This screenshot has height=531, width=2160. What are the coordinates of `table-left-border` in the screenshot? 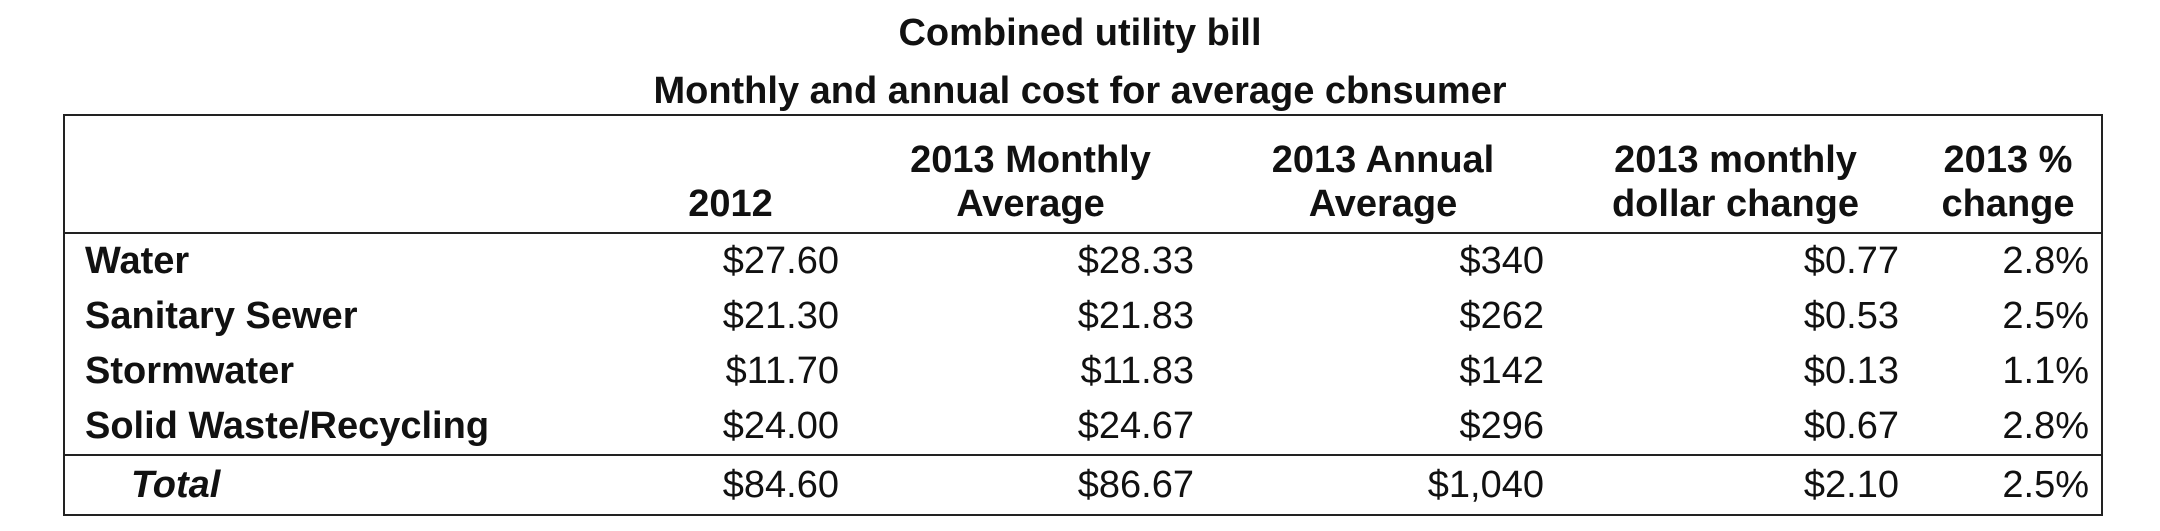 It's located at (64, 315).